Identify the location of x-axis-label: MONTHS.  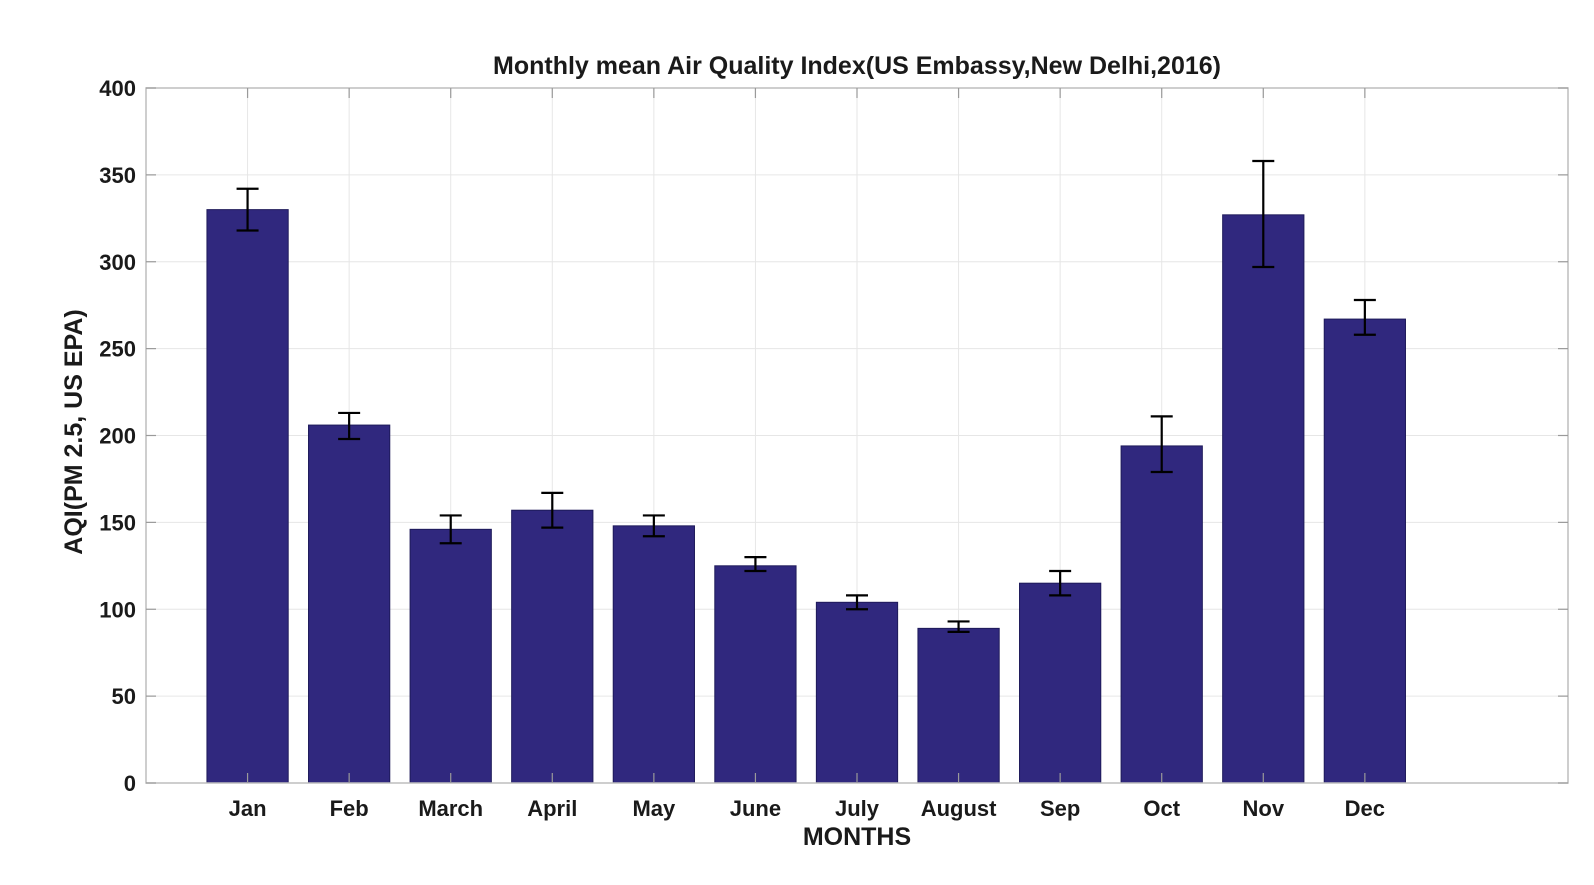
(857, 837).